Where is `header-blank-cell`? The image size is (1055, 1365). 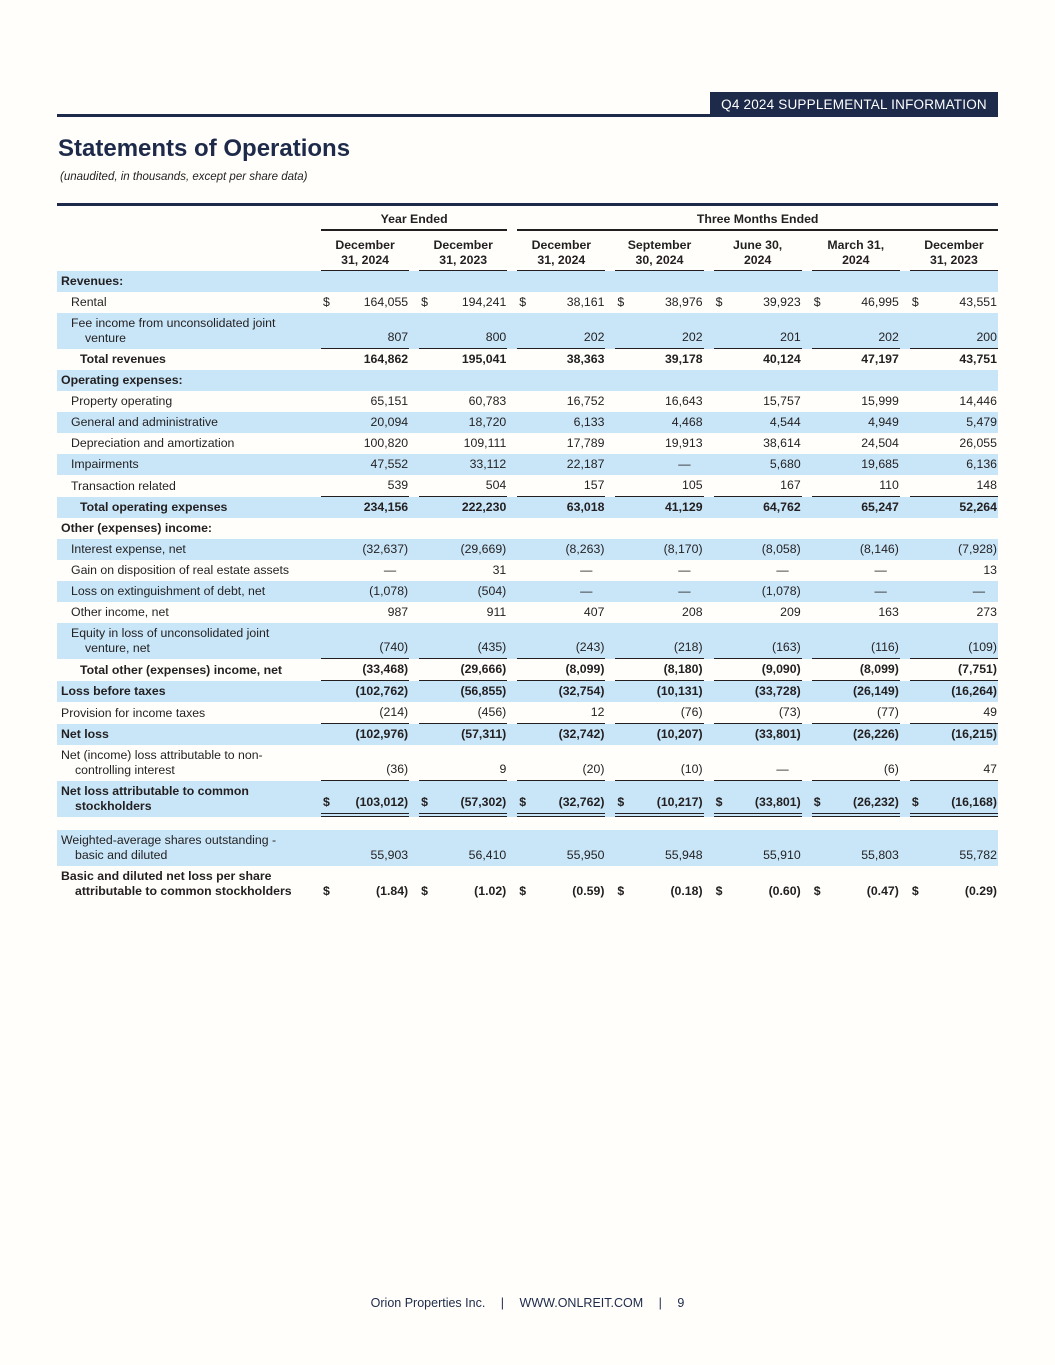 header-blank-cell is located at coordinates (184, 221).